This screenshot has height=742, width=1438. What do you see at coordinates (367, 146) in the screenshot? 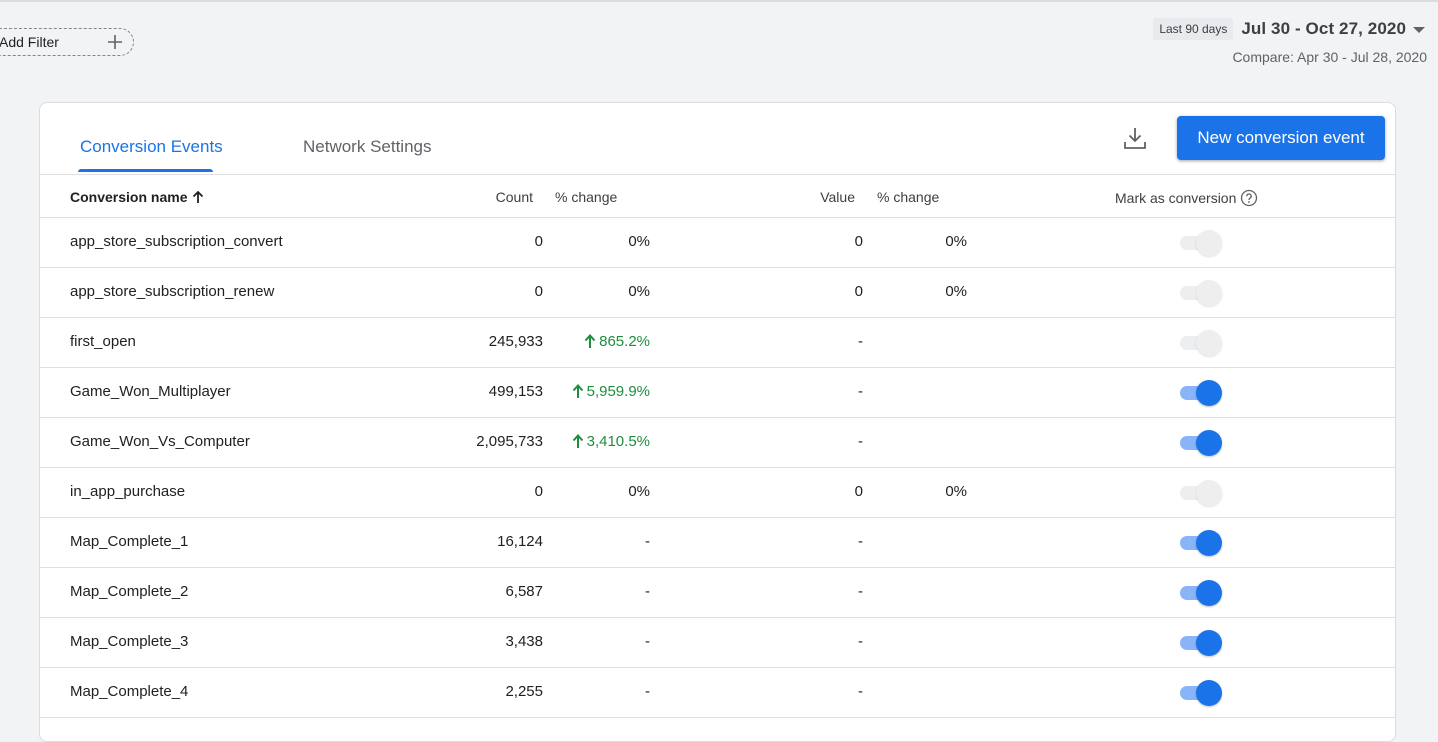
I see `tab-network-settings: Network Settings` at bounding box center [367, 146].